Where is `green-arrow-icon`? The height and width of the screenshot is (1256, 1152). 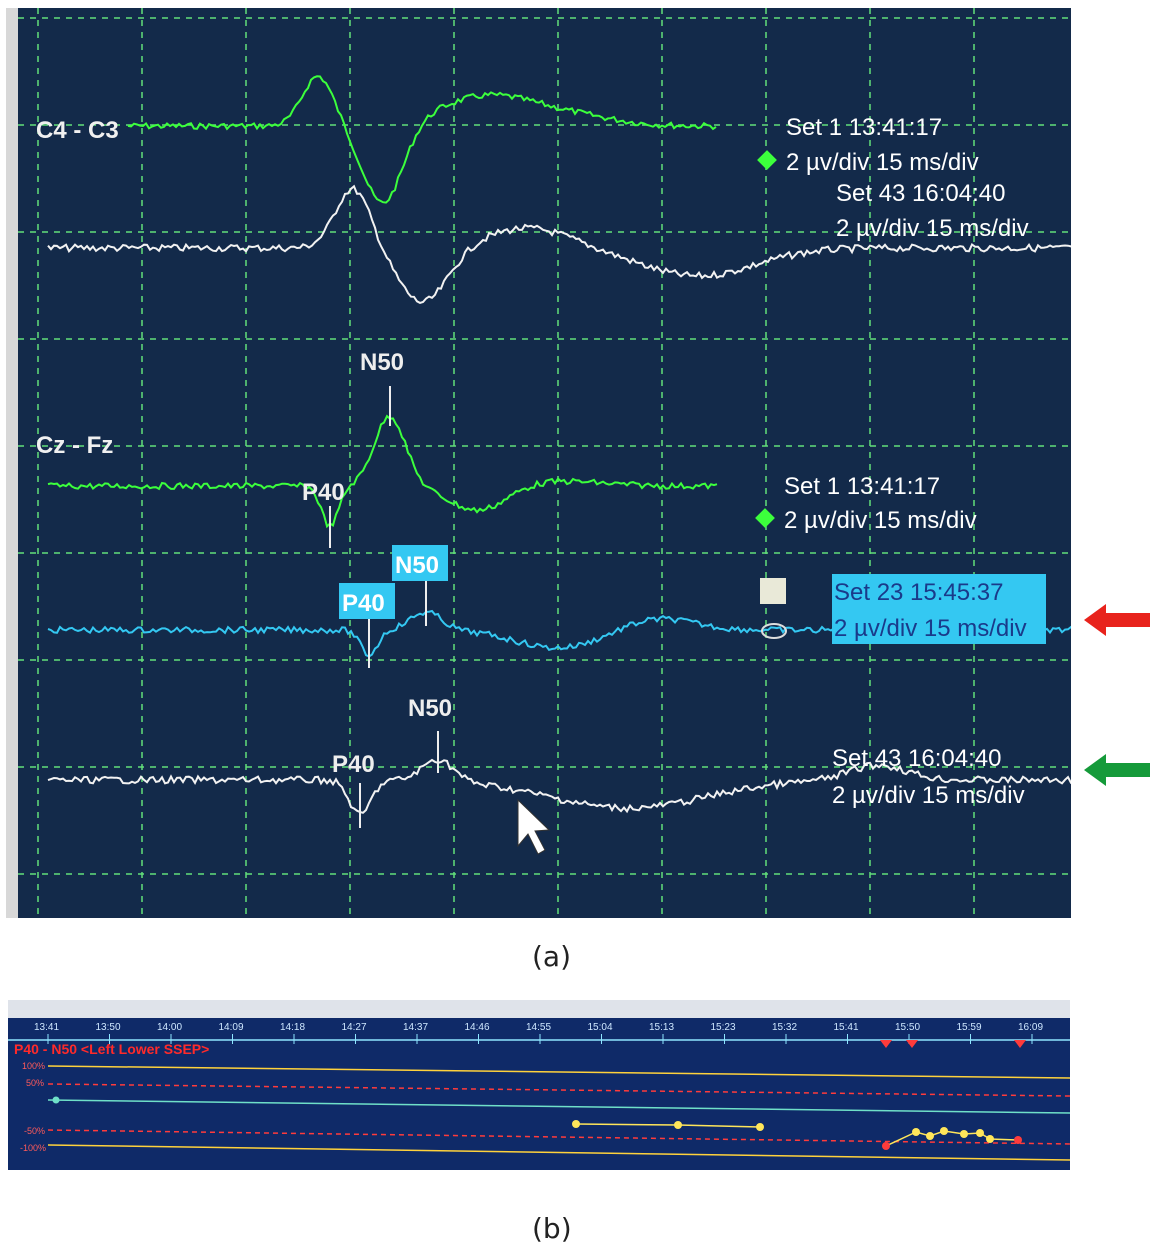
green-arrow-icon is located at coordinates (1117, 770).